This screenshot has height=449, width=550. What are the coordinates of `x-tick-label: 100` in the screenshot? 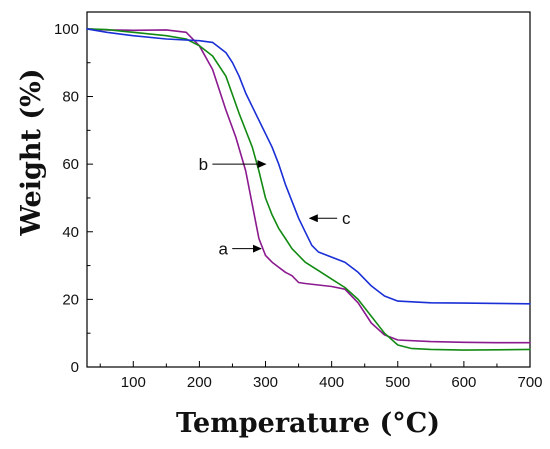 It's located at (133, 382).